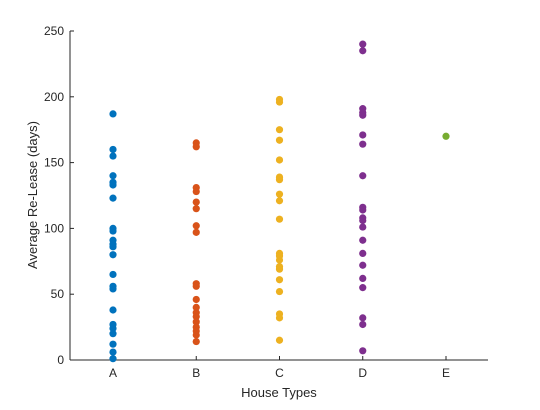 The width and height of the screenshot is (540, 410). I want to click on x-tick-label: A, so click(113, 373).